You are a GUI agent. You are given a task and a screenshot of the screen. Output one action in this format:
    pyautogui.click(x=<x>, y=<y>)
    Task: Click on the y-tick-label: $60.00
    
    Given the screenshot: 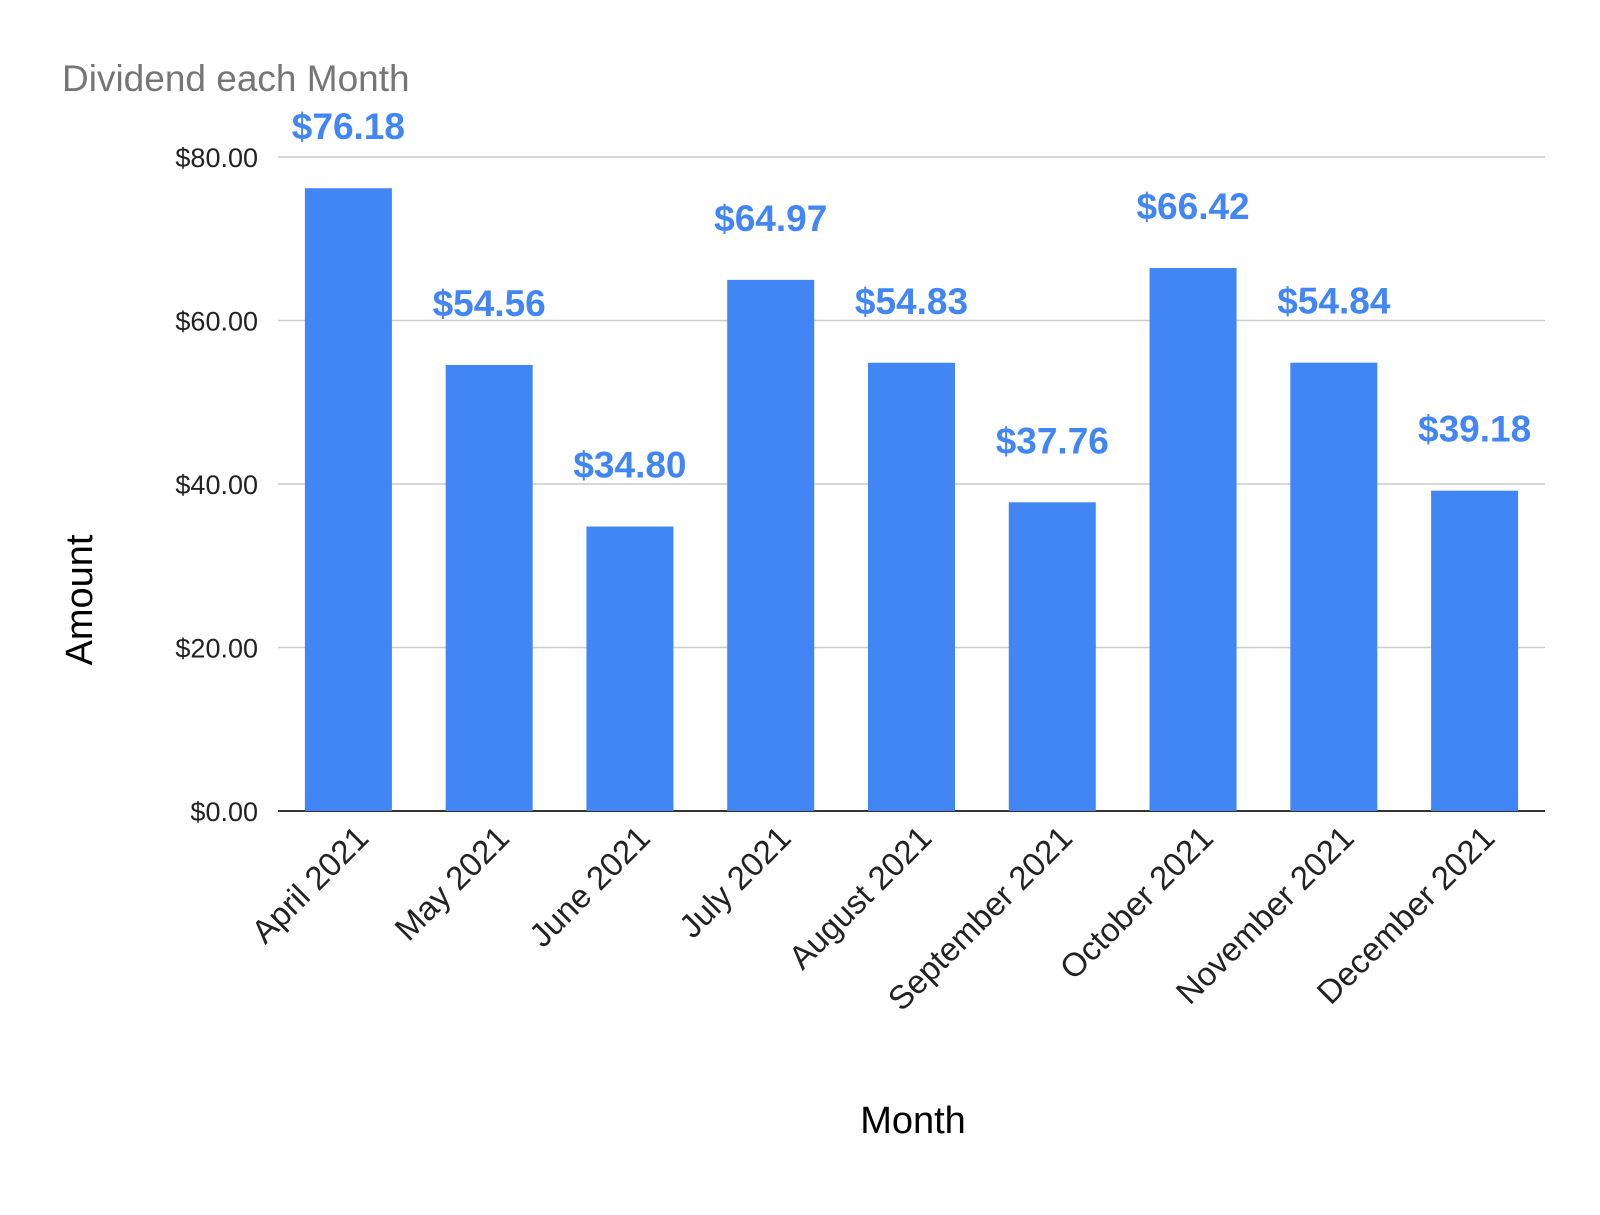 What is the action you would take?
    pyautogui.click(x=216, y=322)
    